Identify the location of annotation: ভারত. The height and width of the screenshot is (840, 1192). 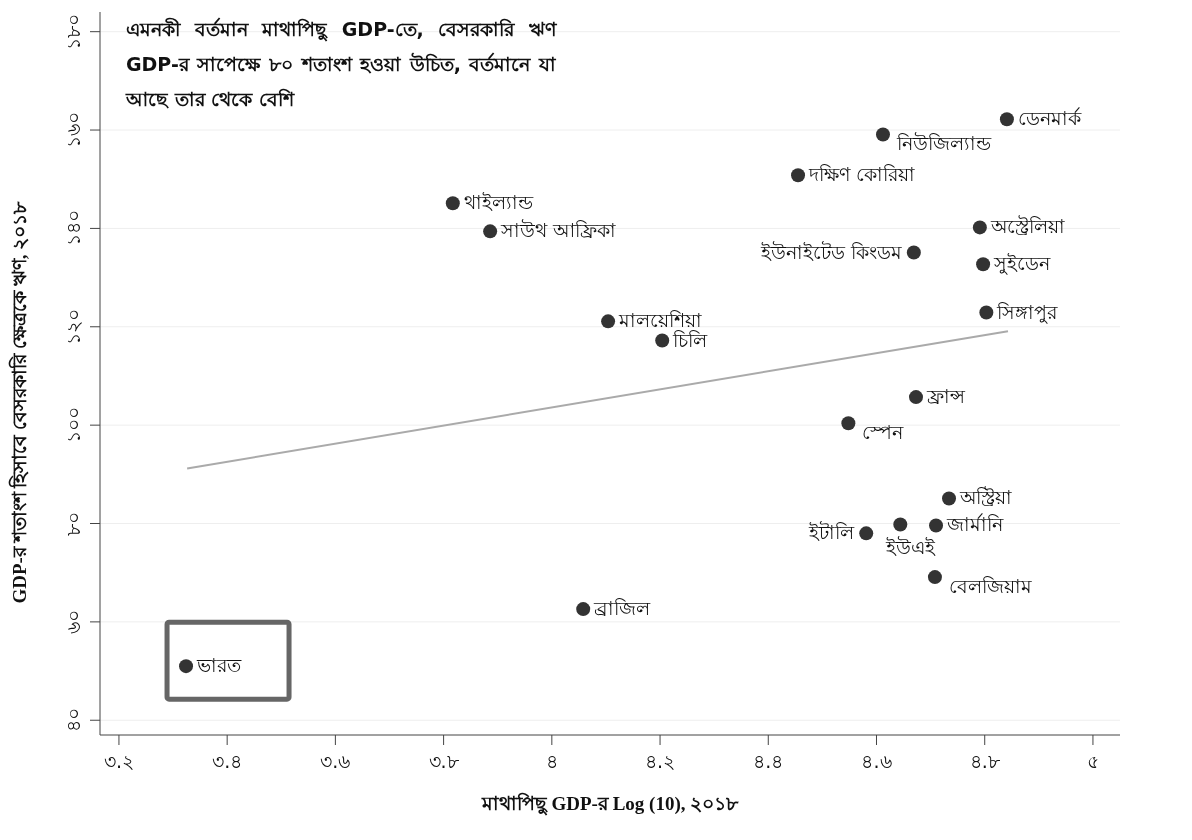
(219, 665).